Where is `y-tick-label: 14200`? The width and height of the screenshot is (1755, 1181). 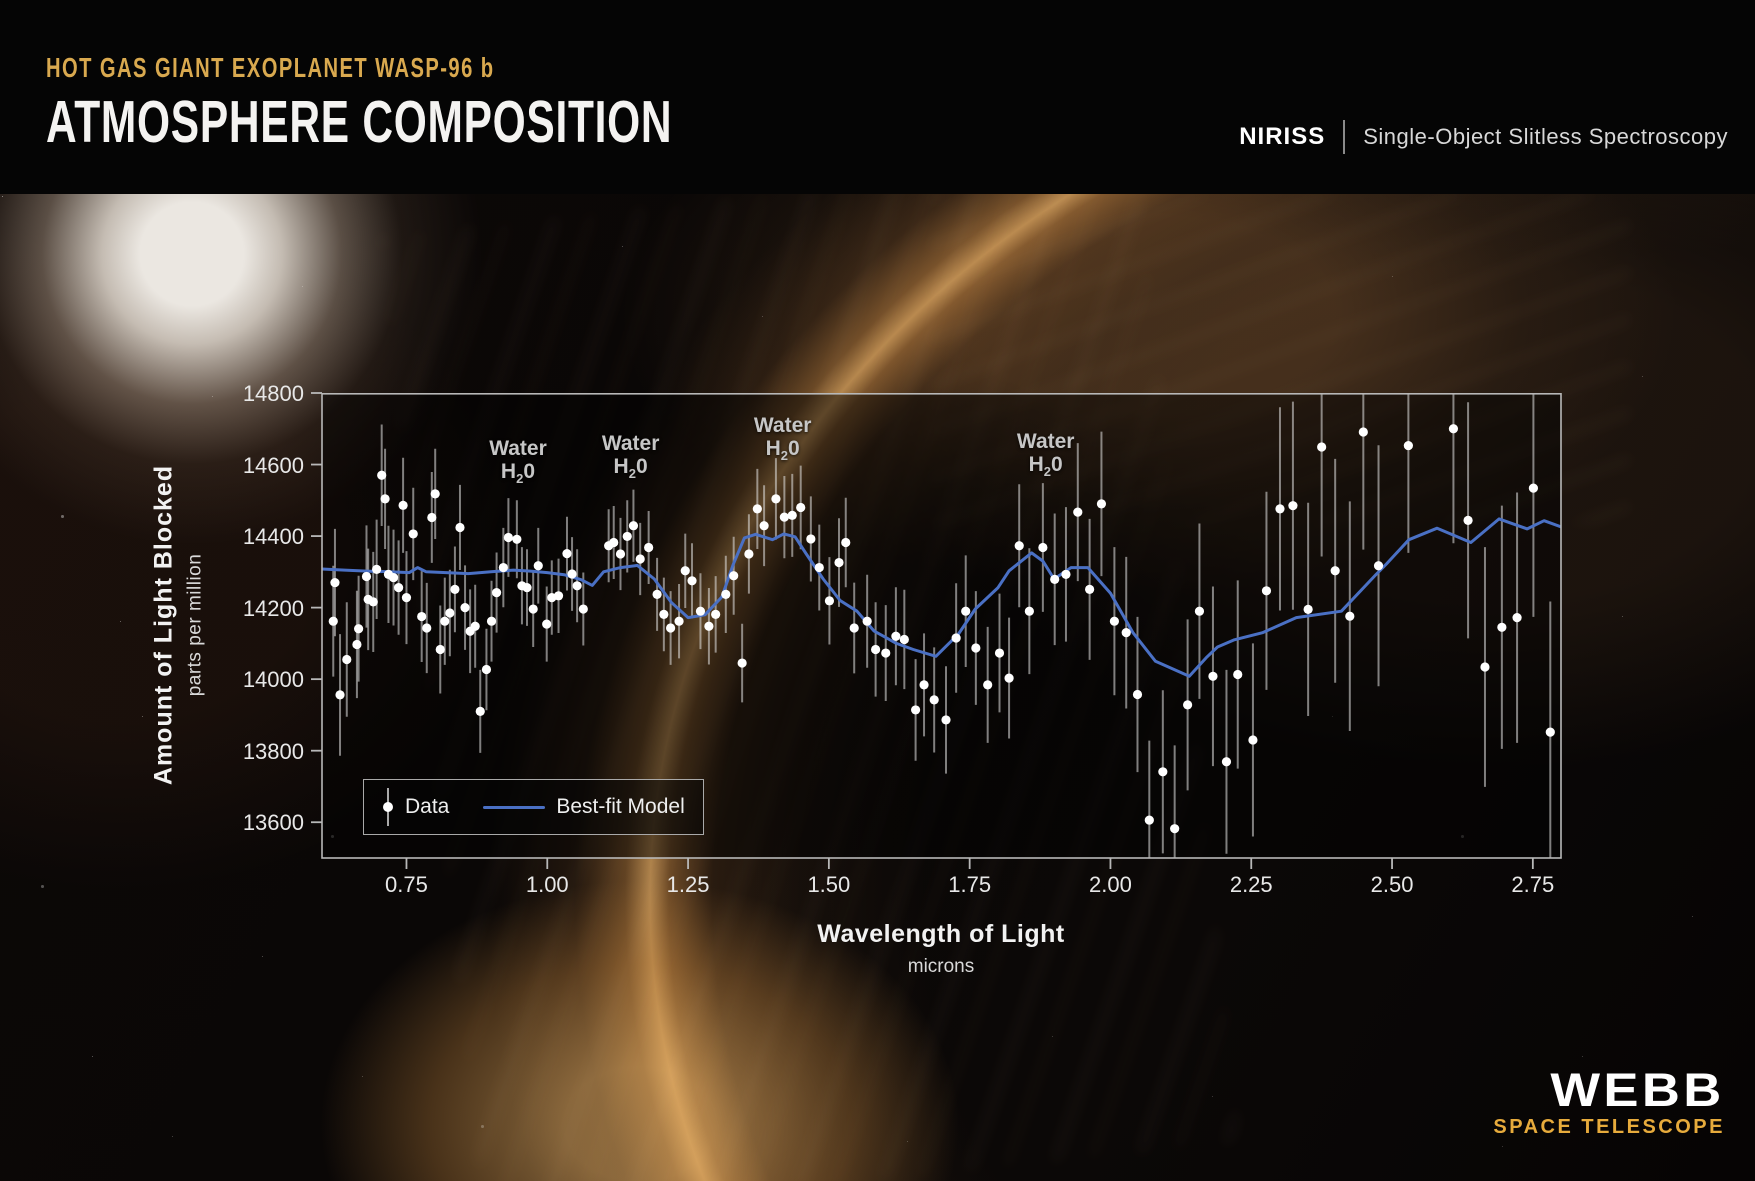
y-tick-label: 14200 is located at coordinates (273, 608).